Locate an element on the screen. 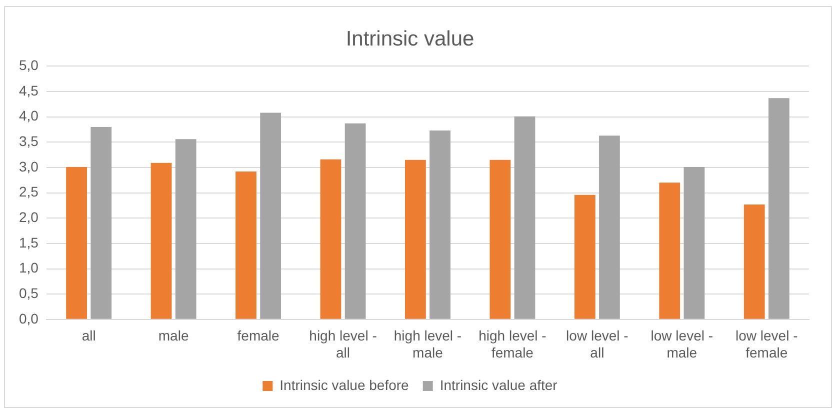 The width and height of the screenshot is (834, 412). y-tick-label: 5,0 is located at coordinates (28, 65).